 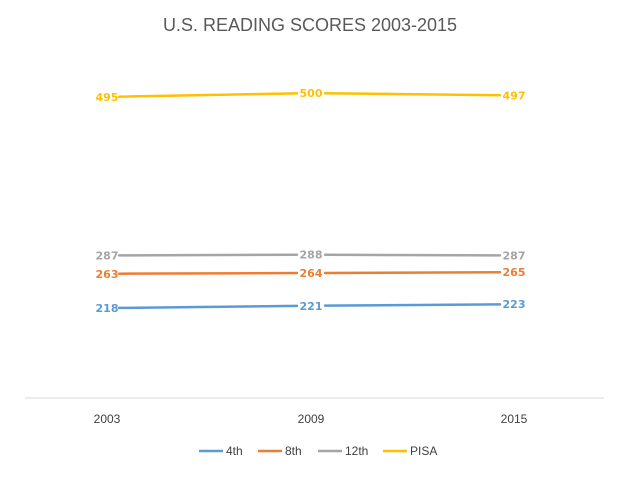 I want to click on legend-label-pisa: PISA, so click(x=423, y=451).